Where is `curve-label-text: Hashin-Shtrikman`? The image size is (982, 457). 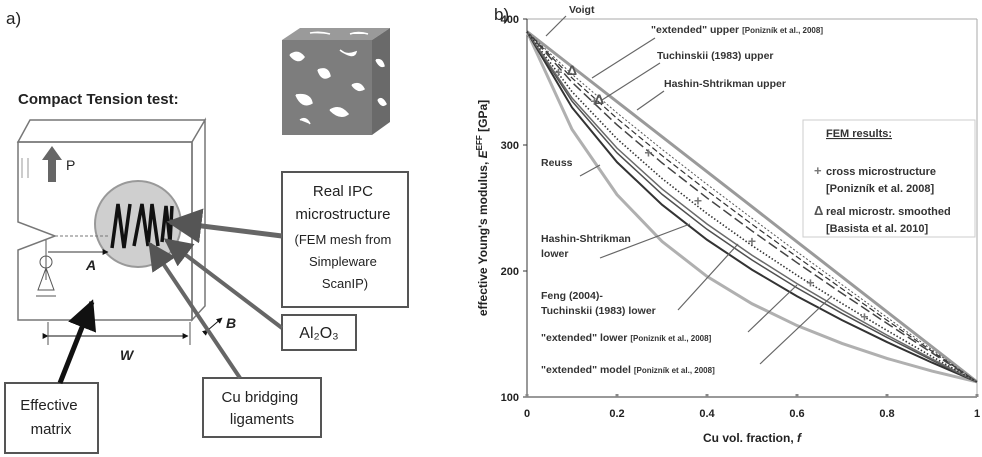 curve-label-text: Hashin-Shtrikman is located at coordinates (586, 239).